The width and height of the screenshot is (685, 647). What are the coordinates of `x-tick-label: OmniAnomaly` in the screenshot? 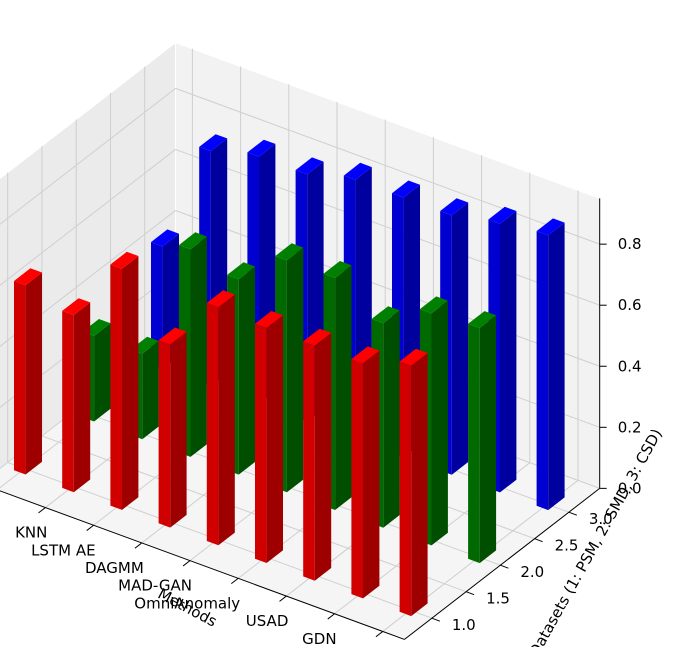 It's located at (187, 603).